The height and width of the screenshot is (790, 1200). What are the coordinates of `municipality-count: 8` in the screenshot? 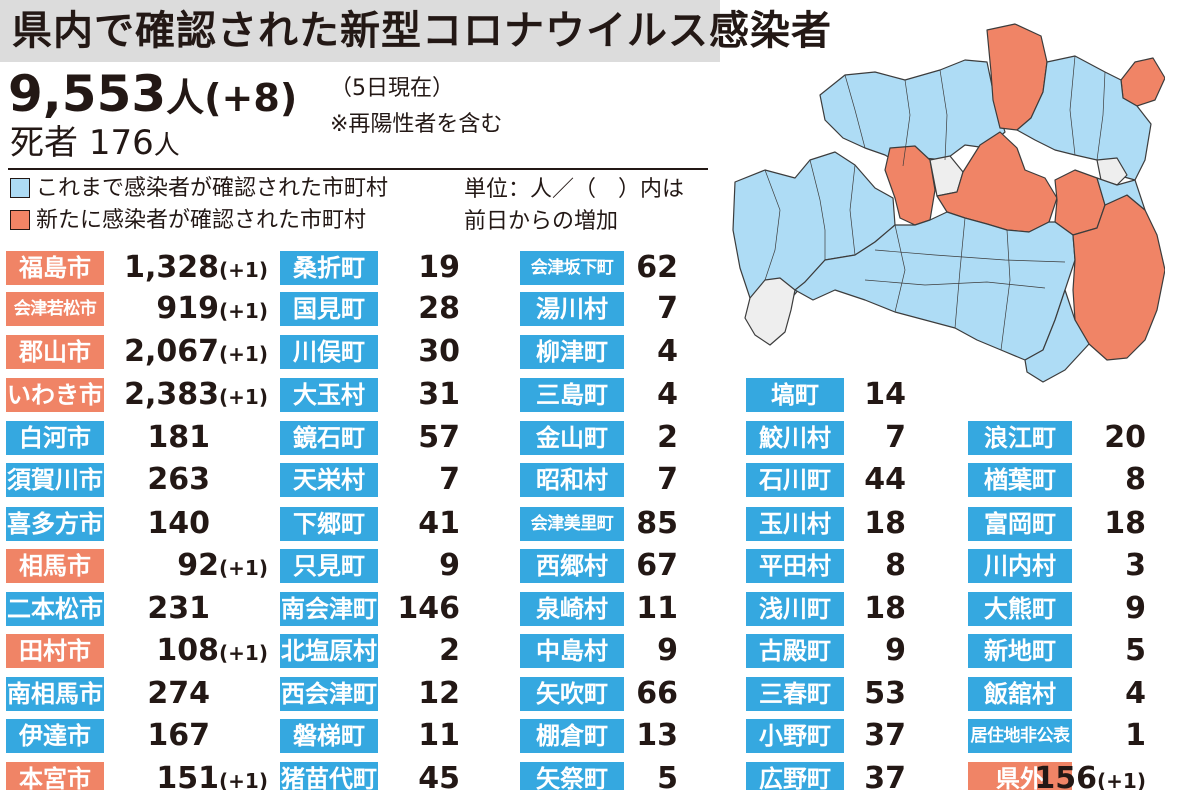 It's located at (1135, 479).